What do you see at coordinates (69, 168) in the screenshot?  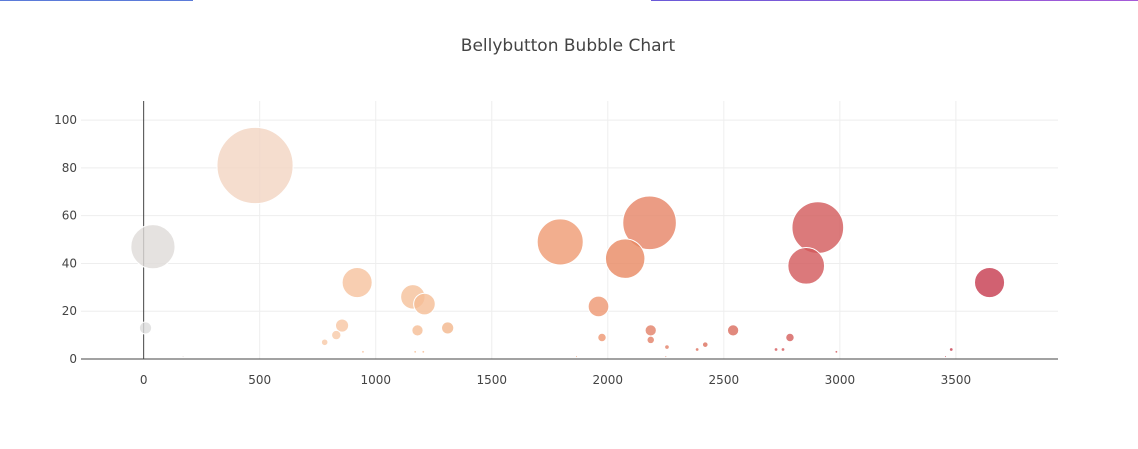 I see `y-tick-label: 80` at bounding box center [69, 168].